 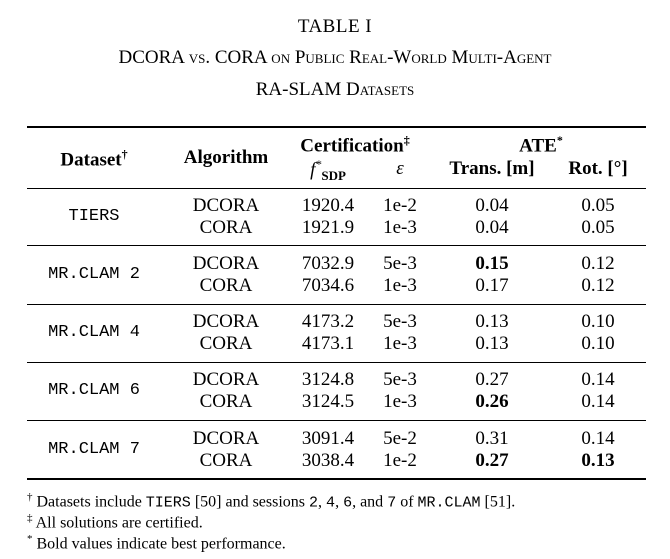 I want to click on f-sdp-cell: 4173.1, so click(x=328, y=343).